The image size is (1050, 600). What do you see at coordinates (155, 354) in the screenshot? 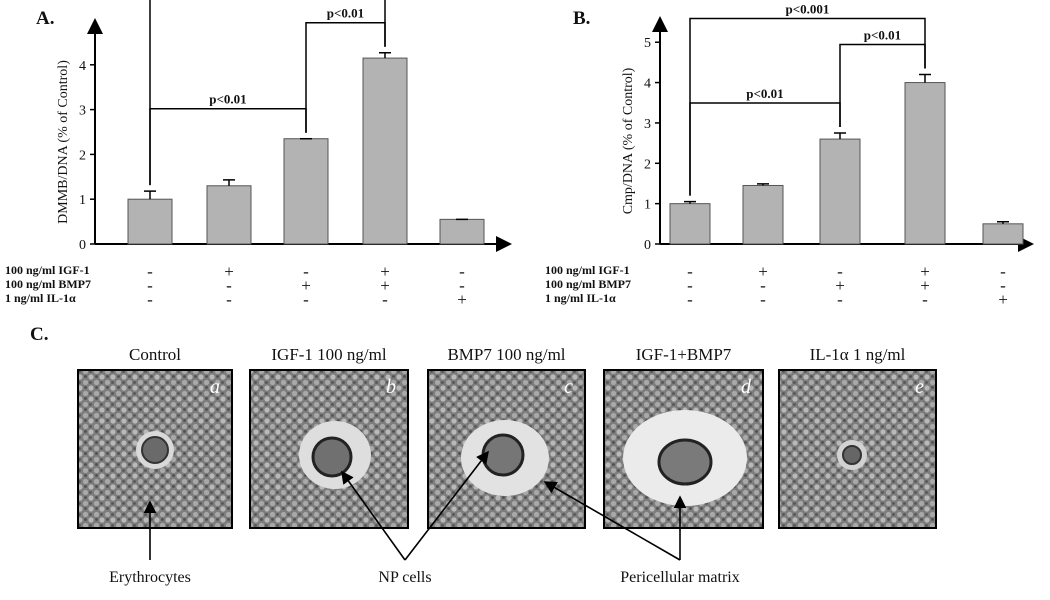
I see `image-heading: Control` at bounding box center [155, 354].